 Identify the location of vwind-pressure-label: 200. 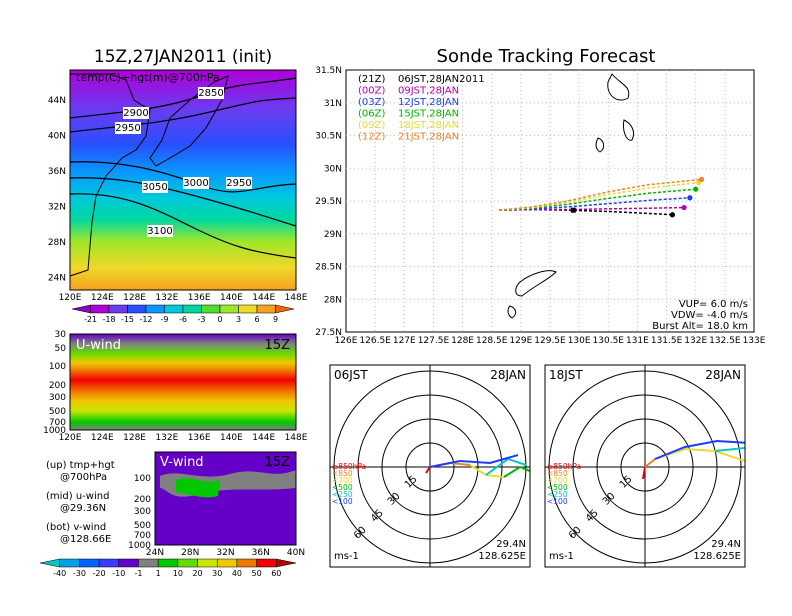
(142, 500).